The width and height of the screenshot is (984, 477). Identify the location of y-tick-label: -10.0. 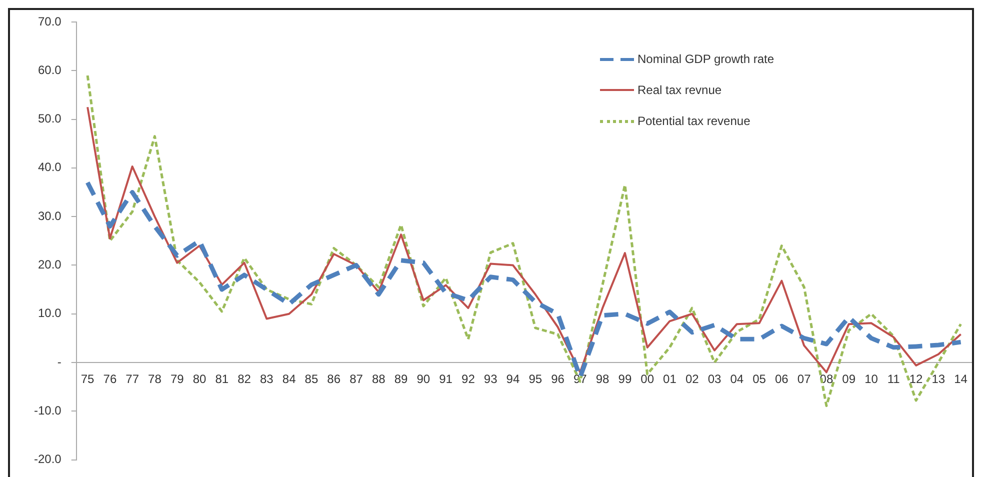
(48, 410).